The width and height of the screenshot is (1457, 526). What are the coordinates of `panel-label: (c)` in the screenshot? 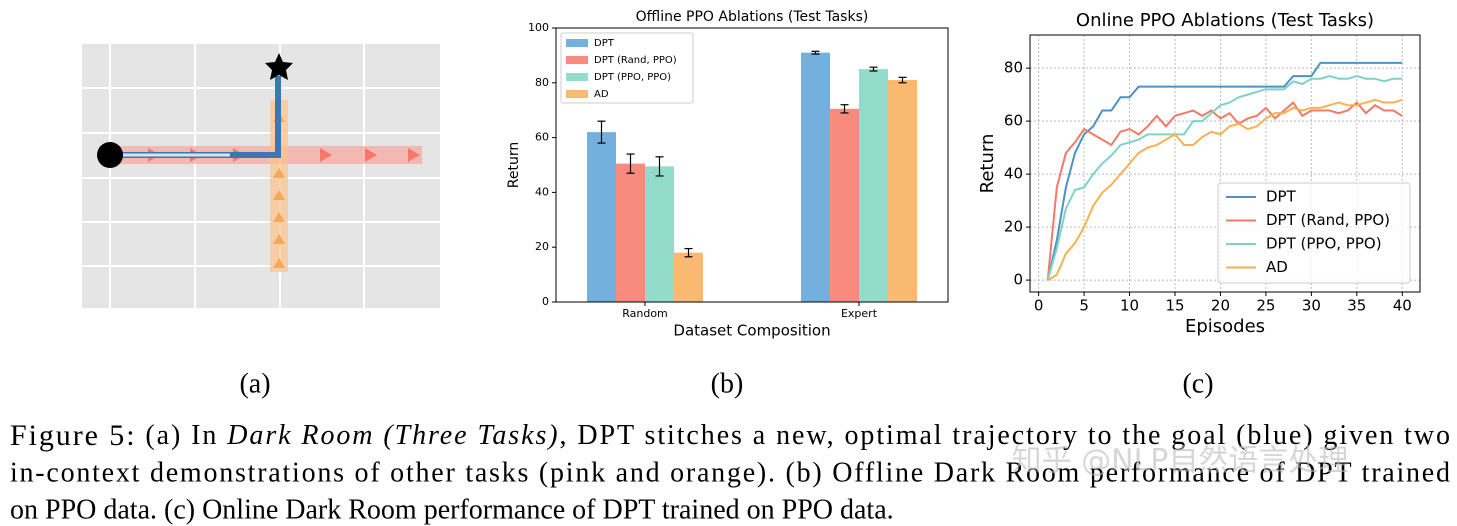 It's located at (1197, 383).